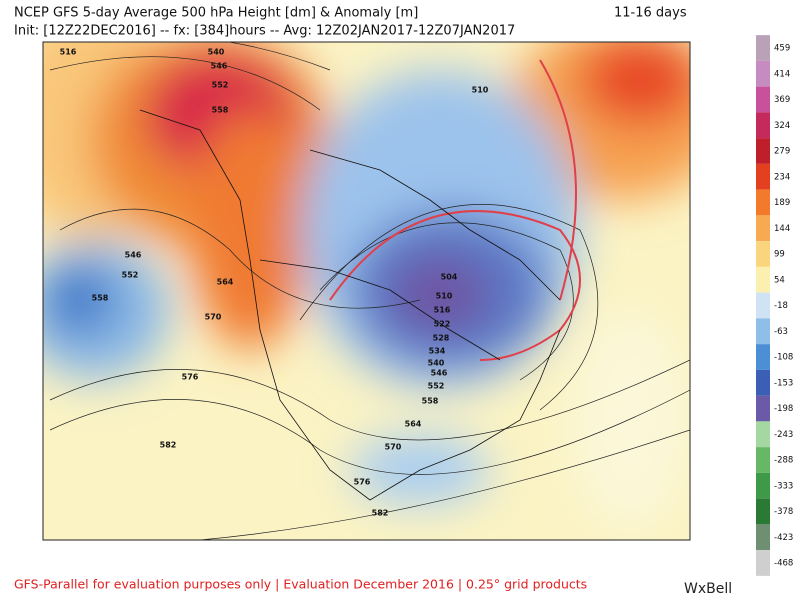  I want to click on colorbar-label: -288, so click(783, 461).